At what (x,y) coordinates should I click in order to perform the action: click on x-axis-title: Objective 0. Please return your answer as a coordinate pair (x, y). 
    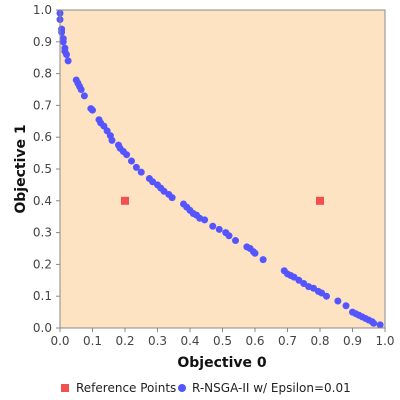
    Looking at the image, I should click on (222, 363).